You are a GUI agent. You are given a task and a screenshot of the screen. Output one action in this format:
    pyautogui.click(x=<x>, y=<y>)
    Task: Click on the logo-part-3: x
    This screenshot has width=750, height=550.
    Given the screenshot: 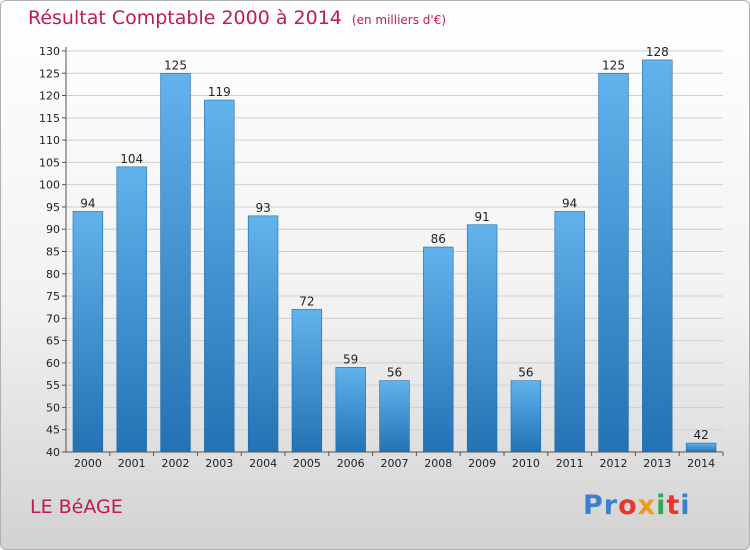 What is the action you would take?
    pyautogui.click(x=647, y=505)
    